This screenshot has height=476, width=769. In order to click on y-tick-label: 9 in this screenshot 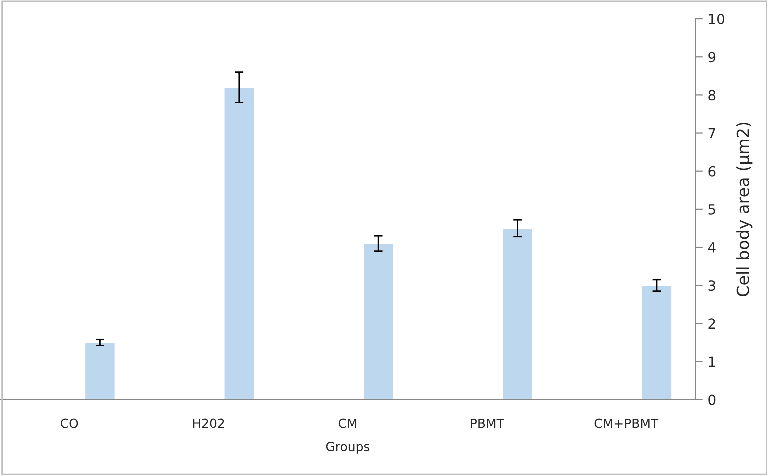, I will do `click(712, 57)`.